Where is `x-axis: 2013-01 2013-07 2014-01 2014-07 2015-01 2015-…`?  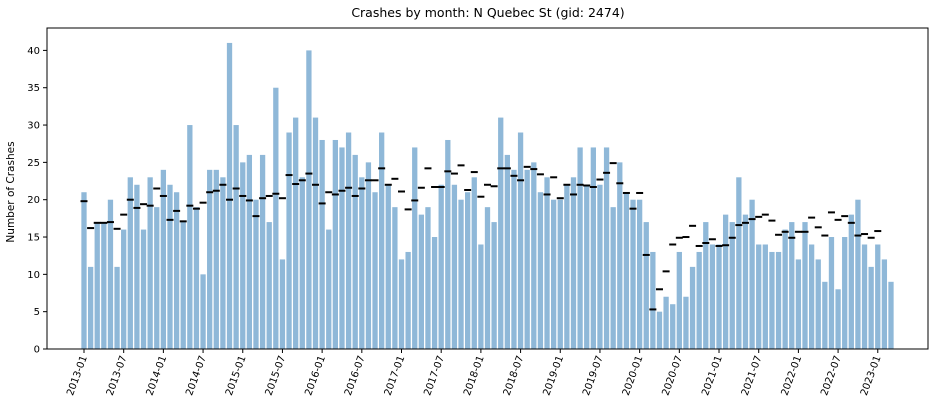
x-axis: 2013-01 2013-07 2014-01 2014-07 2015-01 2015-… is located at coordinates (474, 373).